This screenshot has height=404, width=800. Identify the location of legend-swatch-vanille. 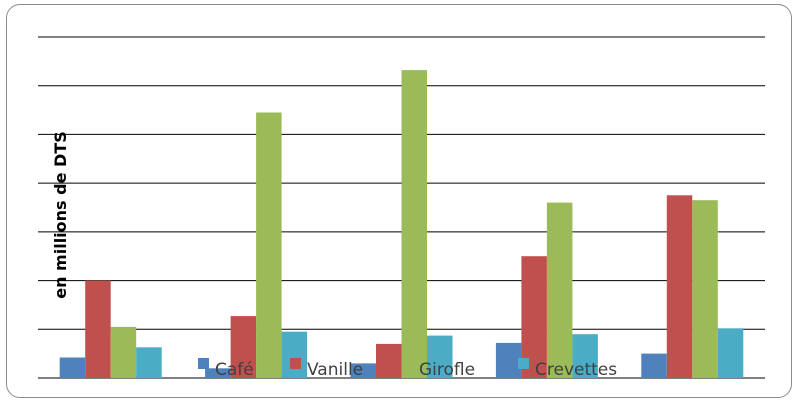
(295, 363).